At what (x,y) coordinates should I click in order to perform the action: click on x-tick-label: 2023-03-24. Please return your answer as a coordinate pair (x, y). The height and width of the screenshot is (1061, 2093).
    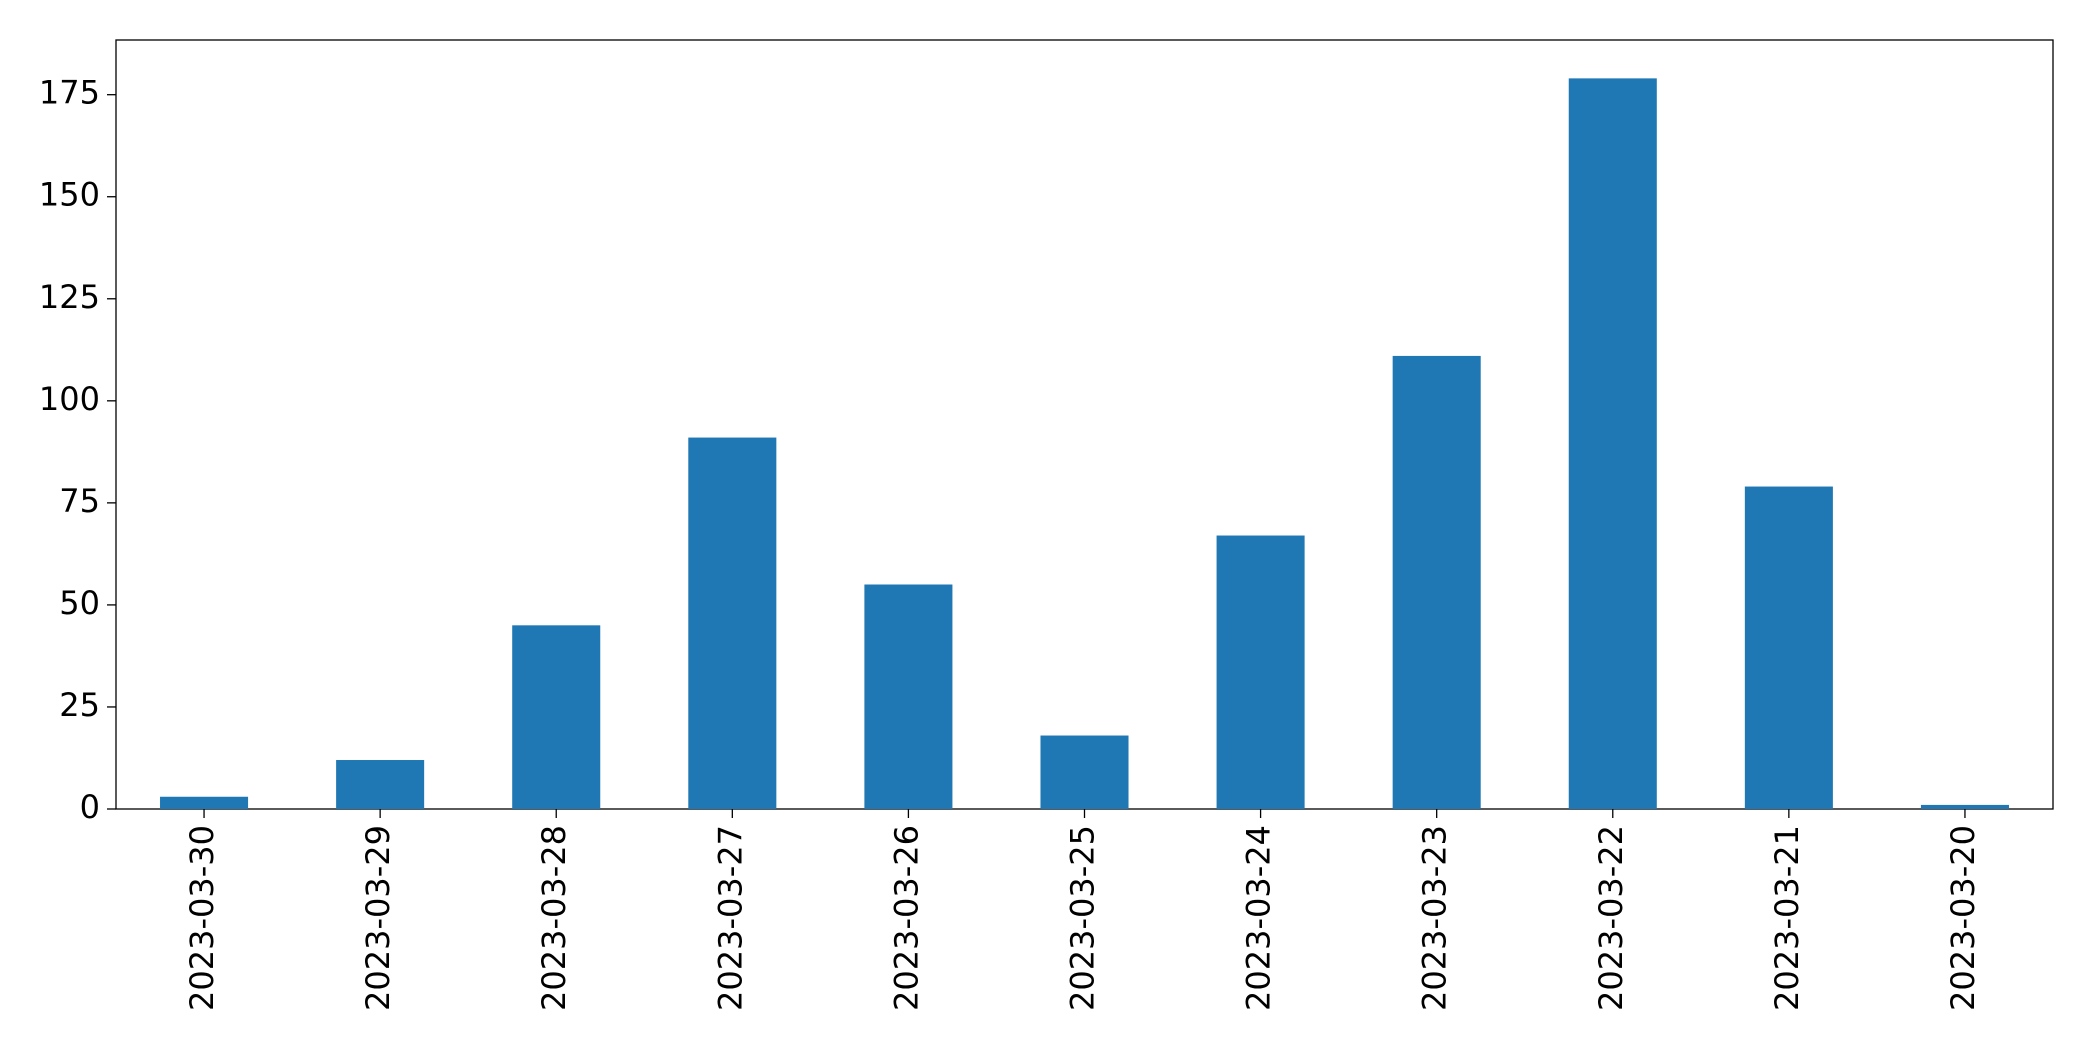
    Looking at the image, I should click on (1259, 918).